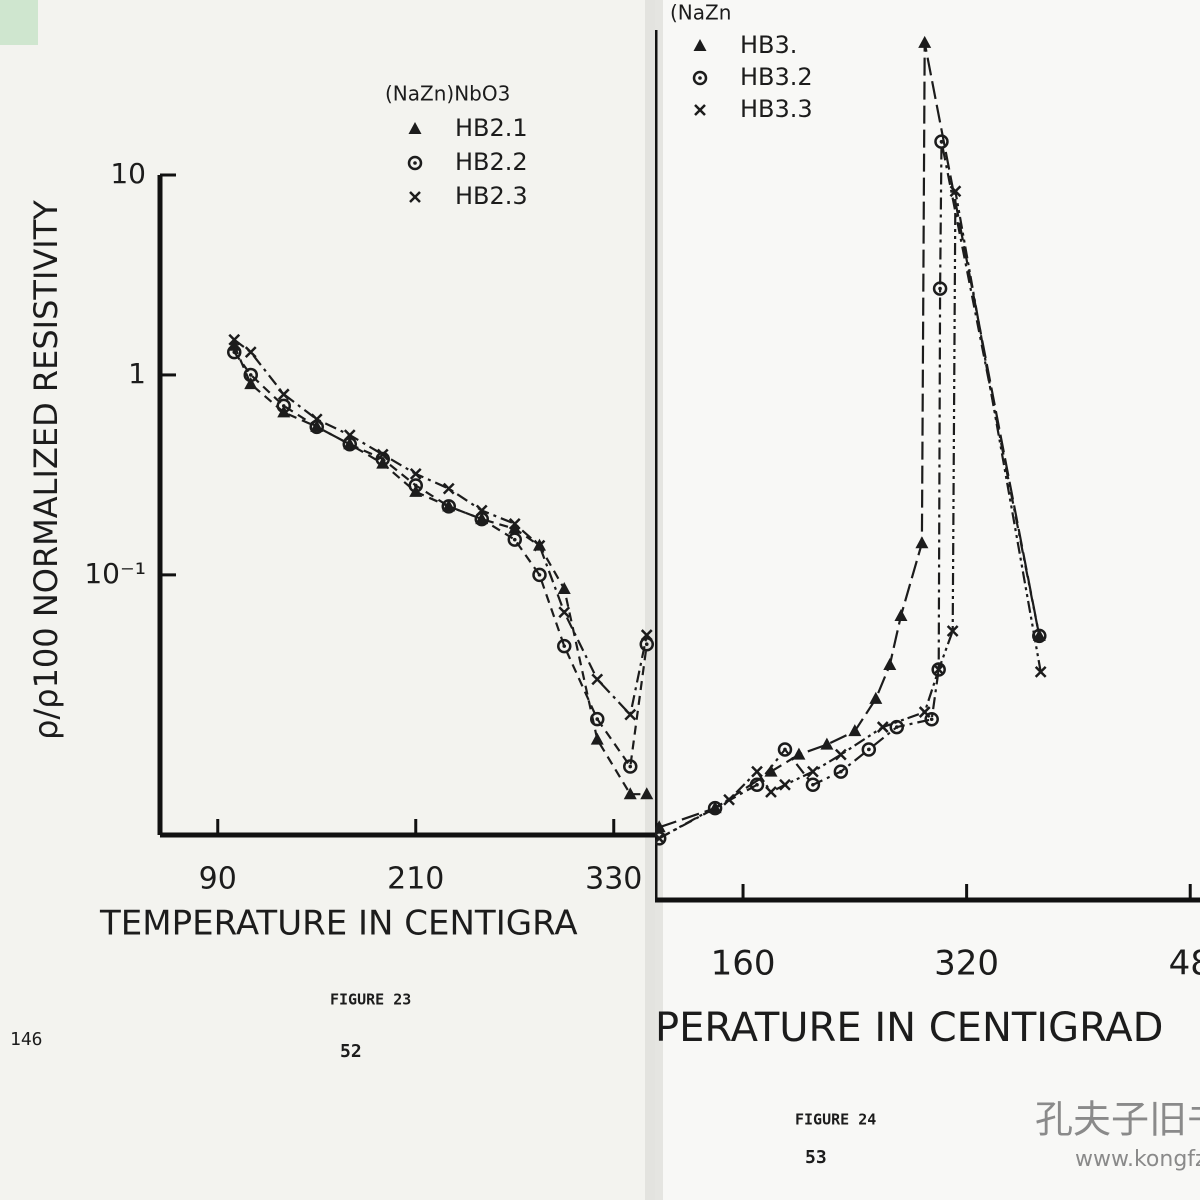  I want to click on y-tick-label: 10⁻¹, so click(115, 573).